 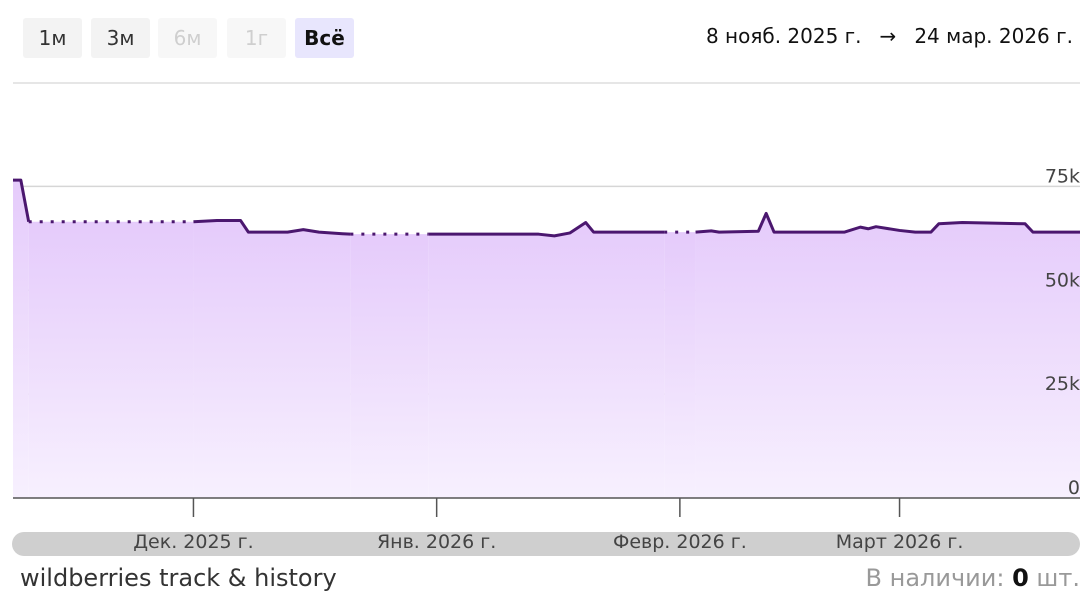 What do you see at coordinates (52, 38) in the screenshot?
I see `range-button: 1м` at bounding box center [52, 38].